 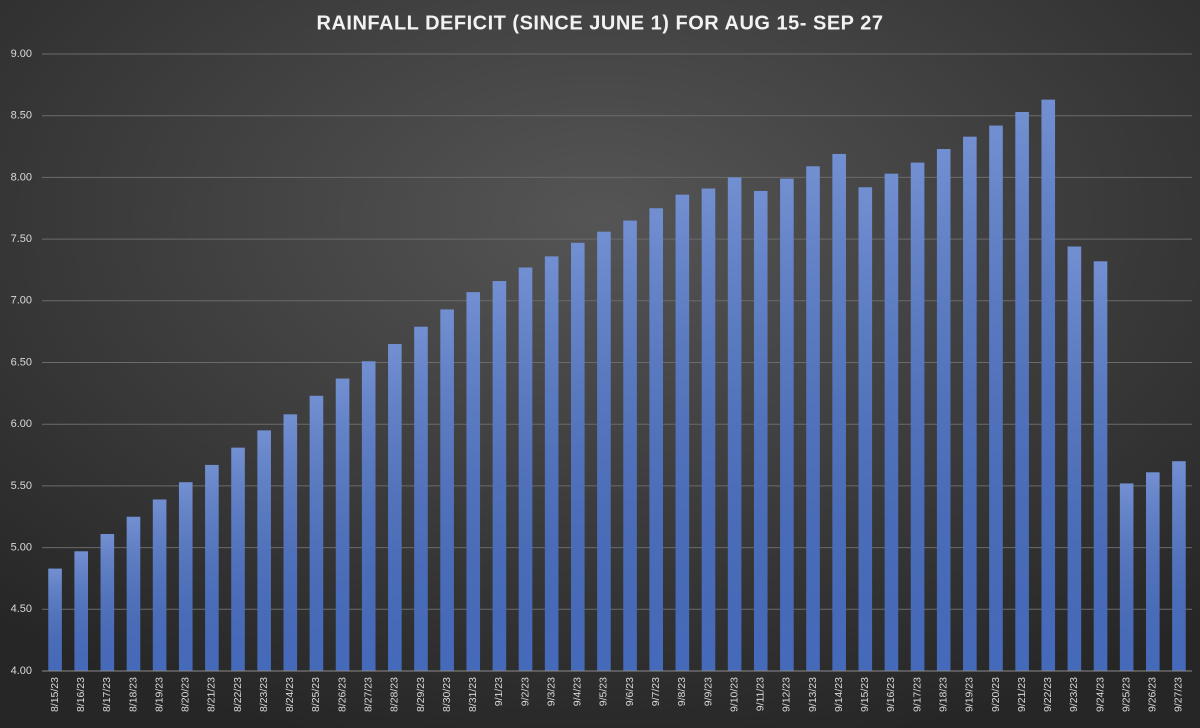 What do you see at coordinates (630, 691) in the screenshot?
I see `x-tick-label: 9/6/23` at bounding box center [630, 691].